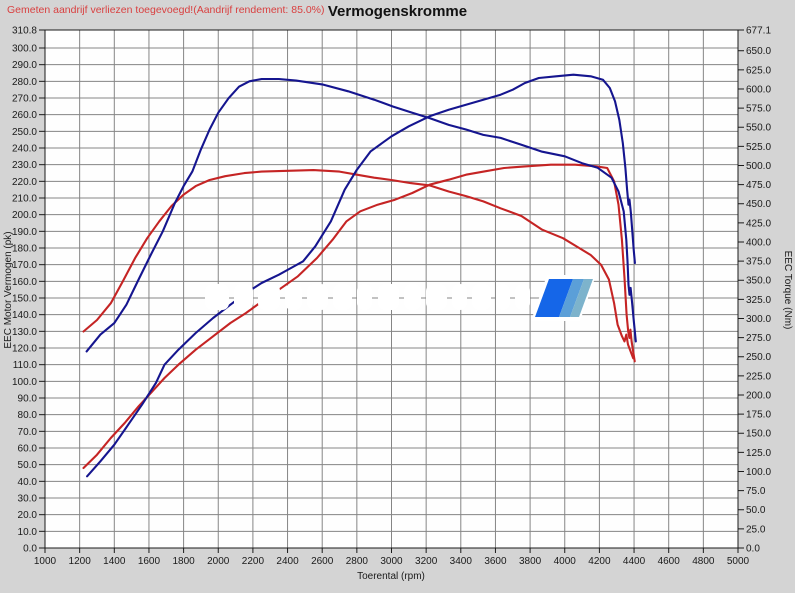  What do you see at coordinates (758, 166) in the screenshot?
I see `right-tick-label: 500.0` at bounding box center [758, 166].